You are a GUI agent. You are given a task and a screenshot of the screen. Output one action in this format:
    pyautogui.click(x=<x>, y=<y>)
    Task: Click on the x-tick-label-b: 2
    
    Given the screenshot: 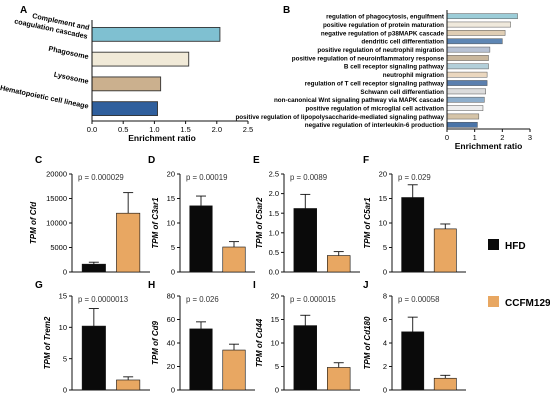 What is the action you would take?
    pyautogui.click(x=502, y=137)
    